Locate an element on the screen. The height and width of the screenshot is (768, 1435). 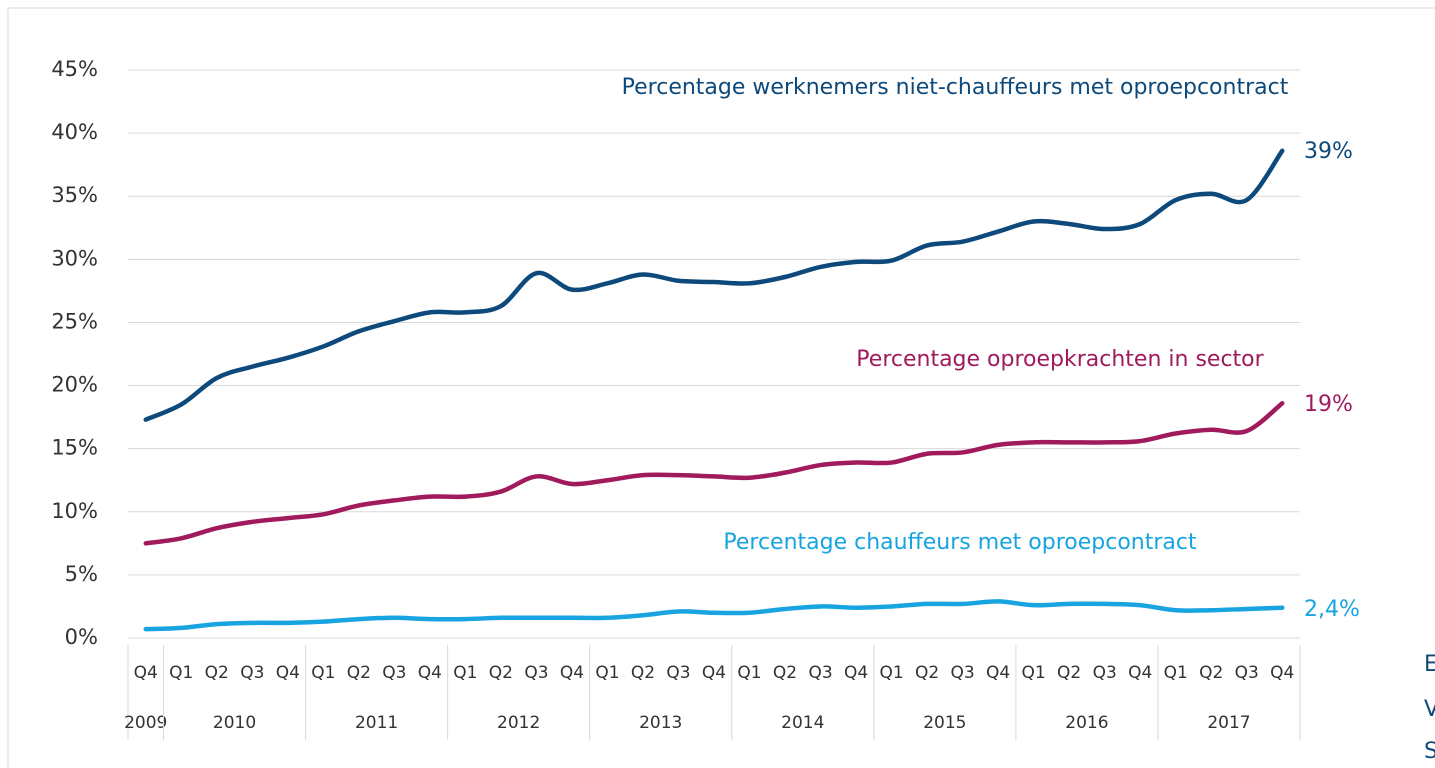
series-name: Percentage oproepkrachten in sector is located at coordinates (1060, 359).